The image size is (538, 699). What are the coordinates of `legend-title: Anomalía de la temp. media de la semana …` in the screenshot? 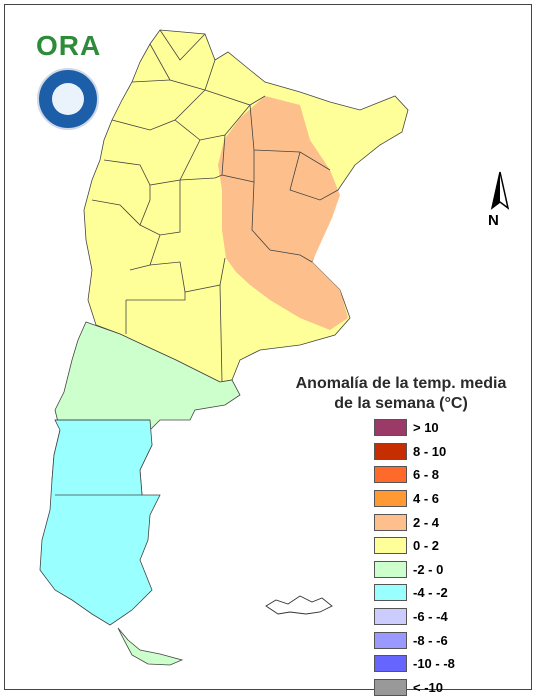 It's located at (401, 394).